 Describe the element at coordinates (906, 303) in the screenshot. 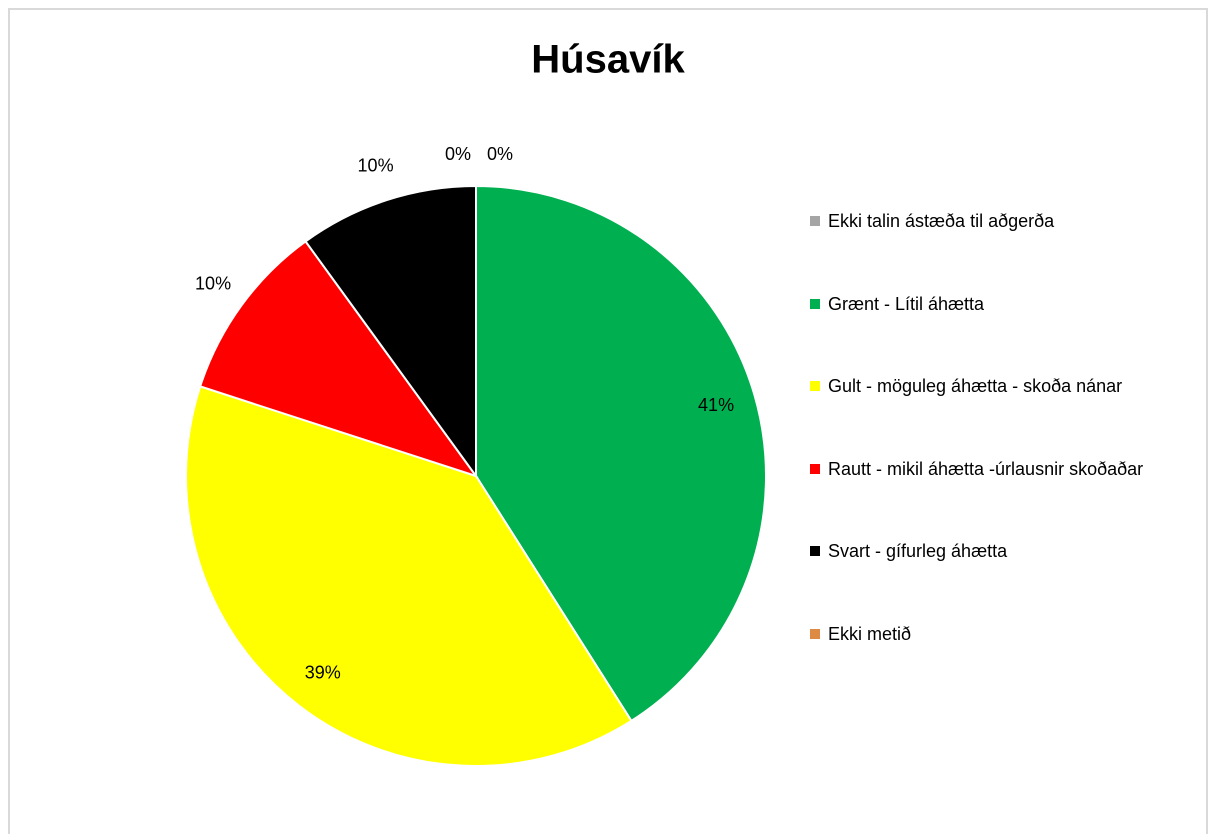

I see `legend-label: Grænt - Lítil áhætta` at that location.